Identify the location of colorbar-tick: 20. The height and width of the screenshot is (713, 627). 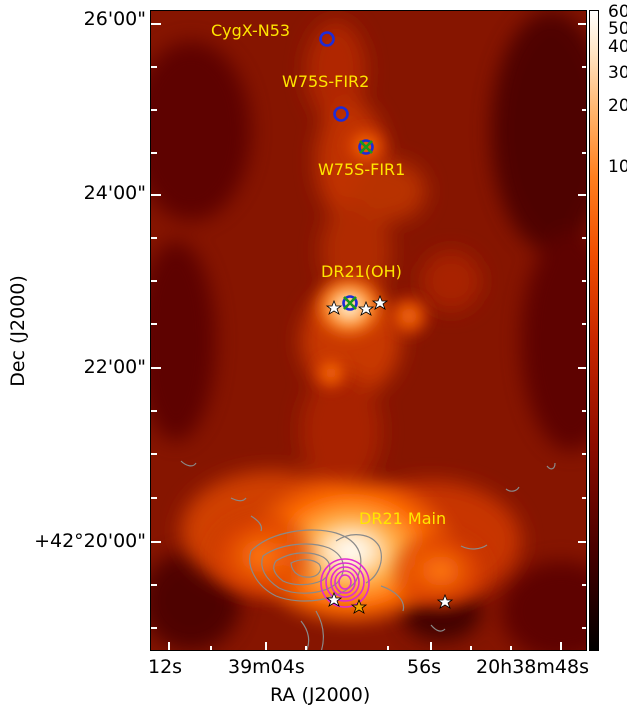
(617, 106).